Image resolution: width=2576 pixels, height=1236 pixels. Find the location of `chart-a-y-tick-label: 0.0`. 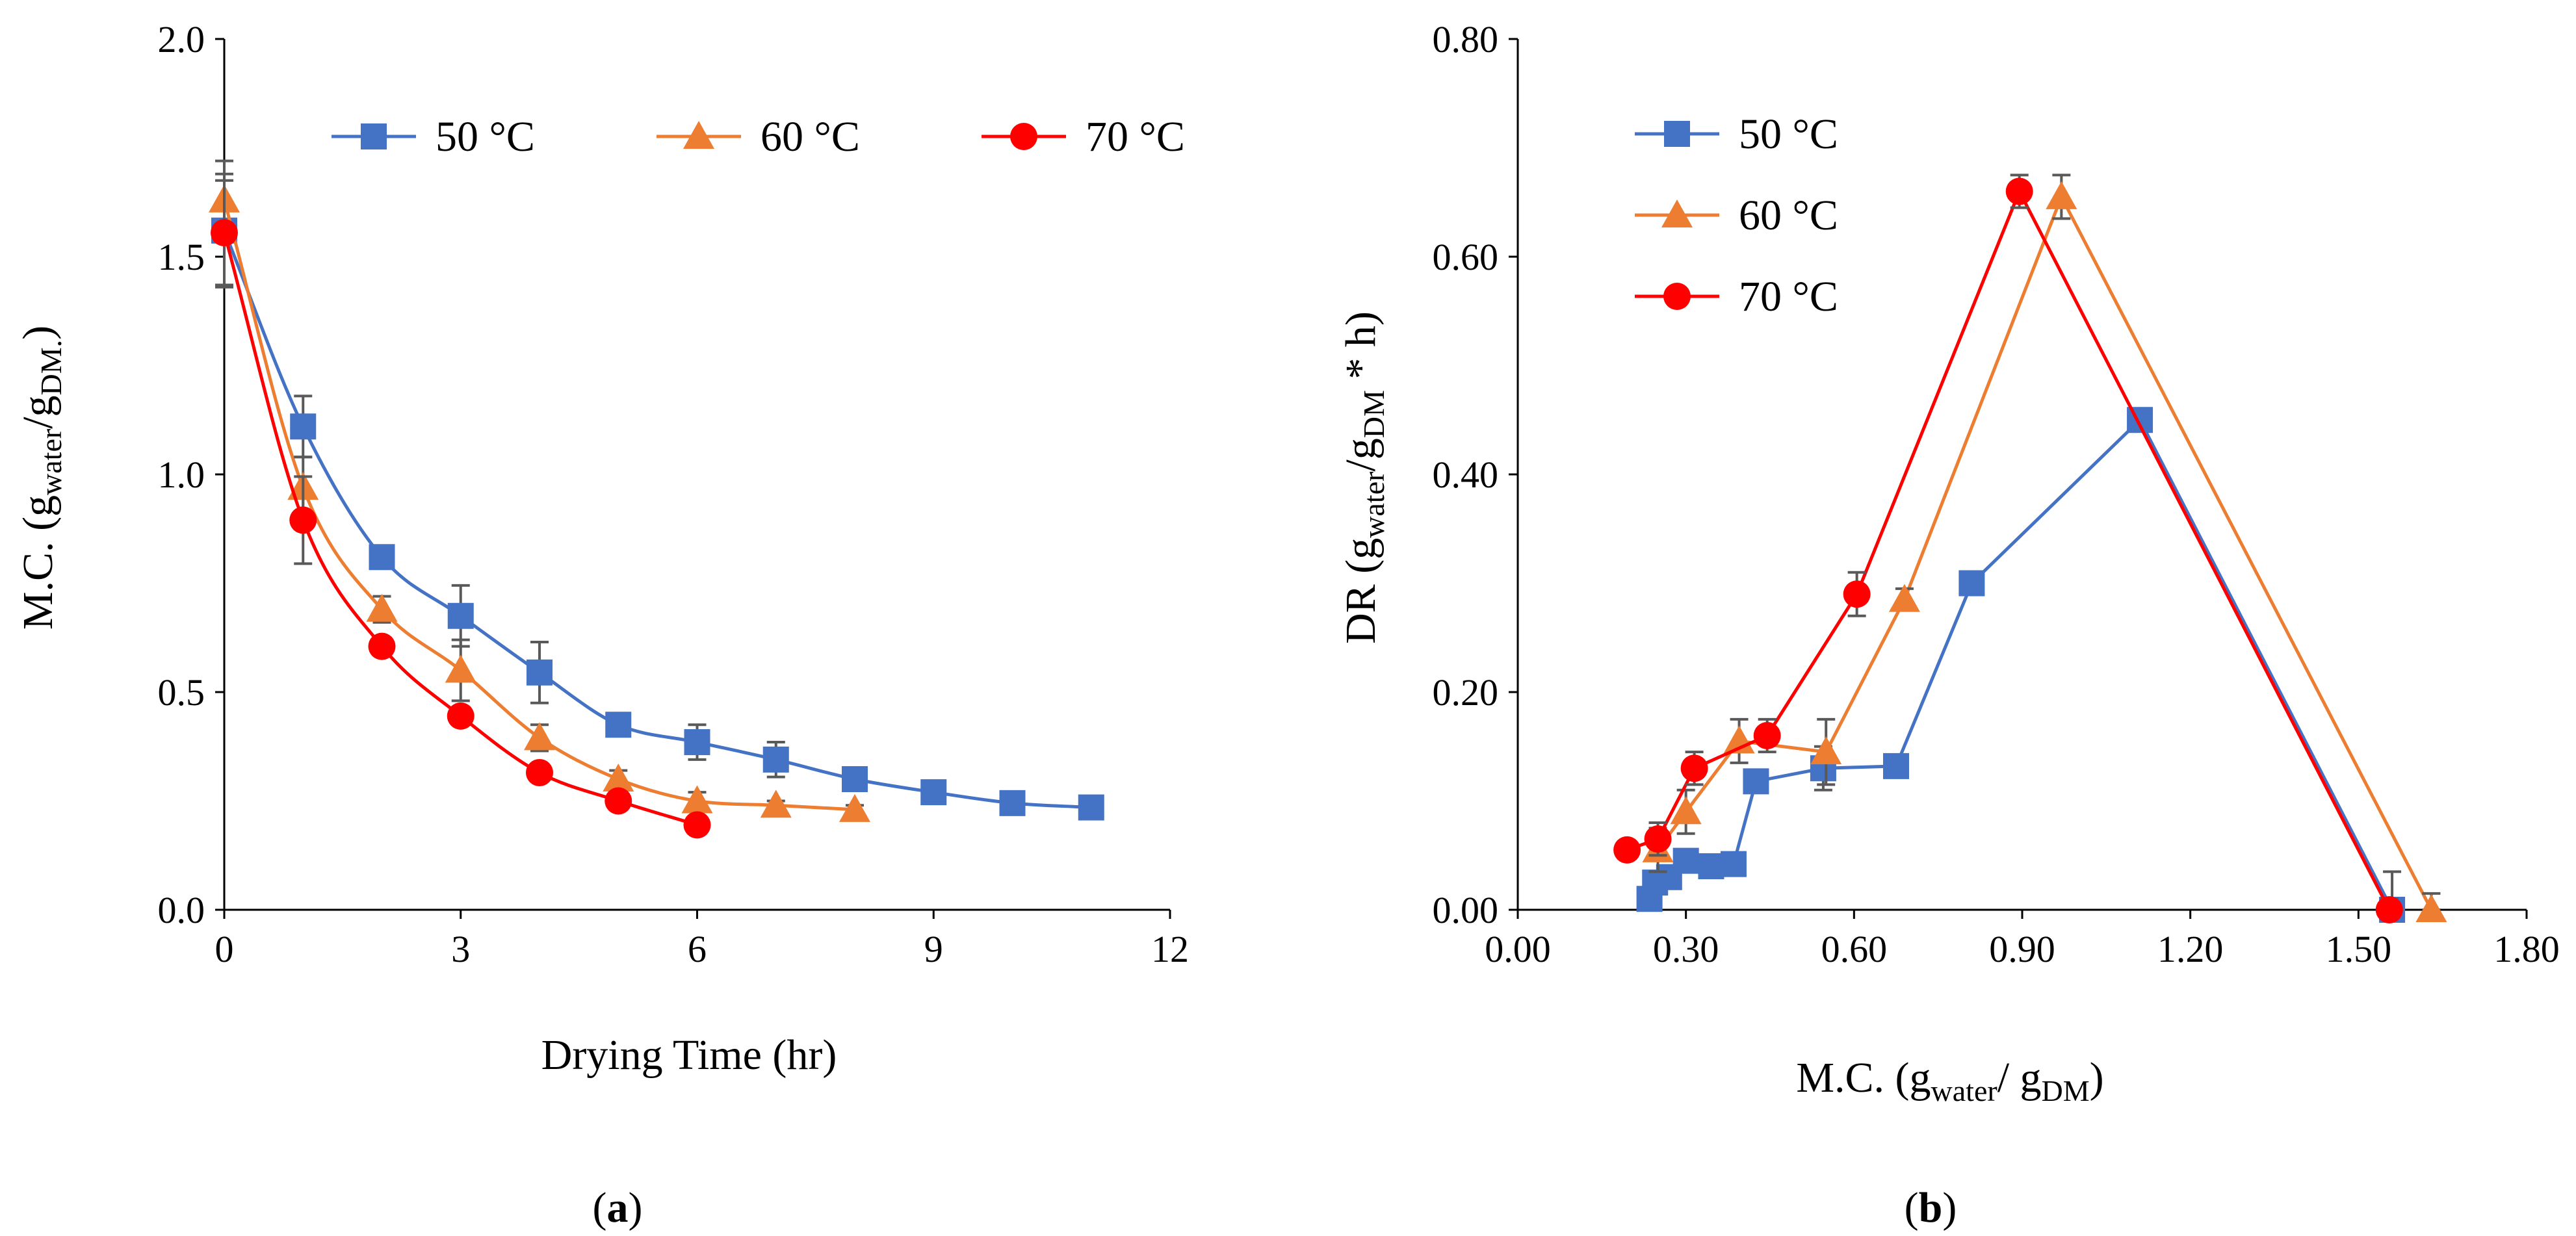

chart-a-y-tick-label: 0.0 is located at coordinates (181, 910).